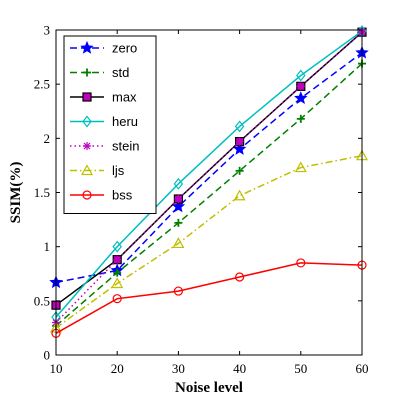 This screenshot has height=400, width=400. Describe the element at coordinates (47, 138) in the screenshot. I see `y-tick-label: 2` at that location.